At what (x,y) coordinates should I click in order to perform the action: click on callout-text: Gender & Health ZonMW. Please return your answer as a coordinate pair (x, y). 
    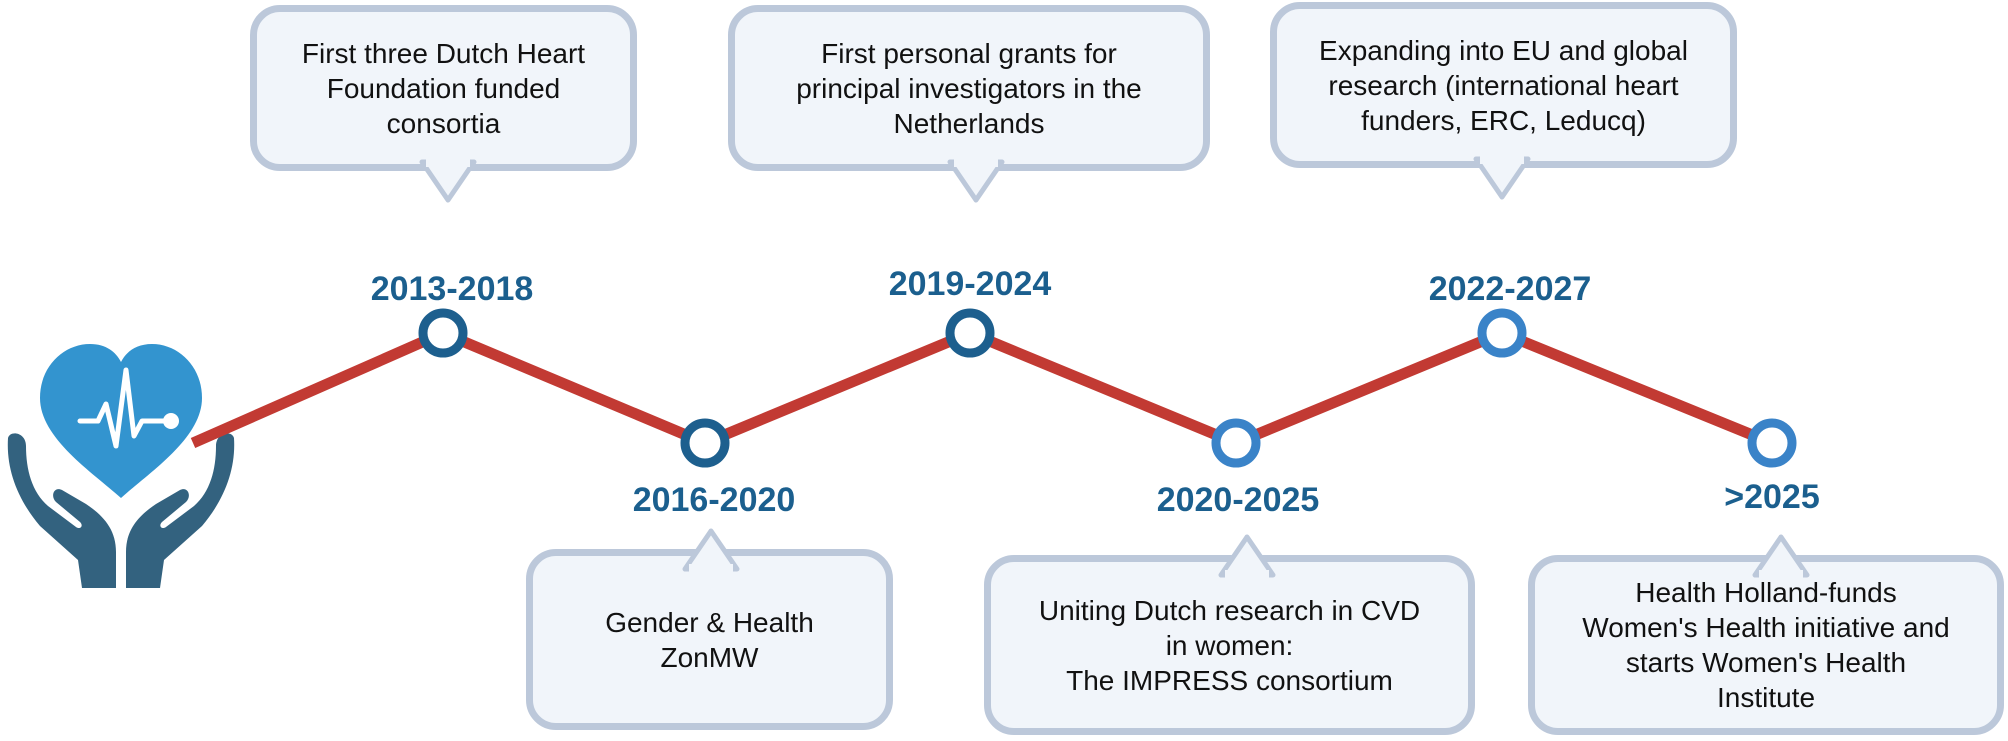
    Looking at the image, I should click on (709, 639).